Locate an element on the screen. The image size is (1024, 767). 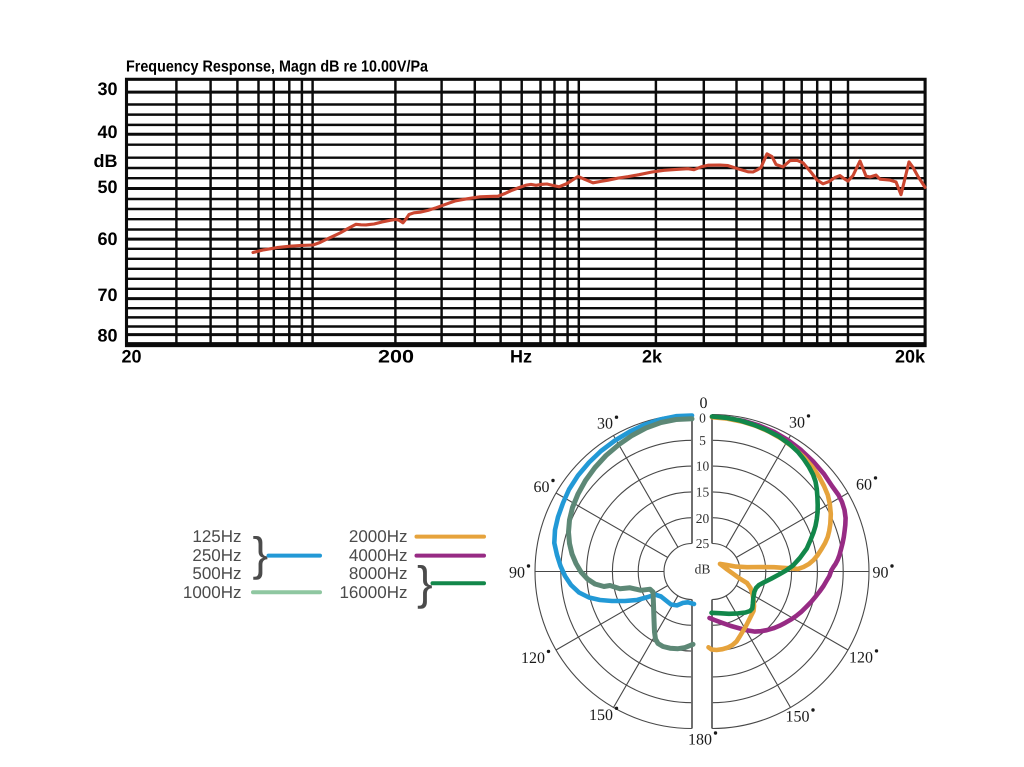
svg-text: 2k is located at coordinates (652, 357).